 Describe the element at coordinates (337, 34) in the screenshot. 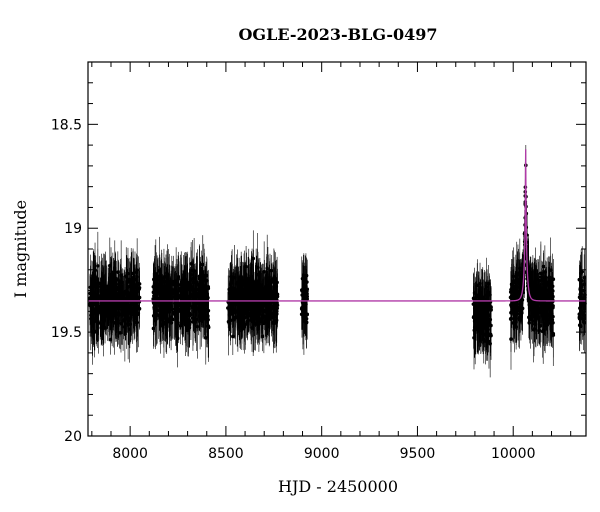

I see `chart-title: OGLE-2023-BLG-0497` at that location.